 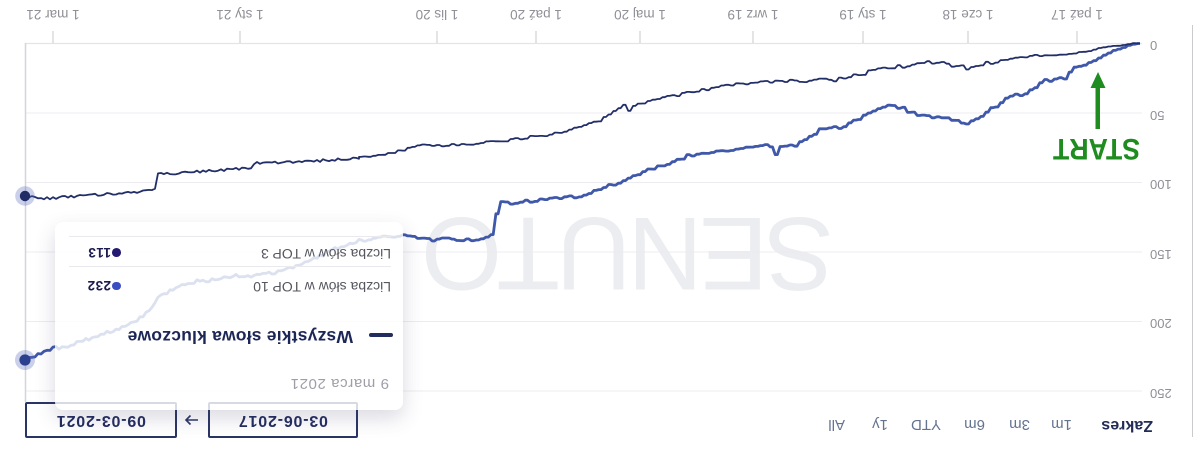 What do you see at coordinates (1096, 148) in the screenshot?
I see `svg-text: START` at bounding box center [1096, 148].